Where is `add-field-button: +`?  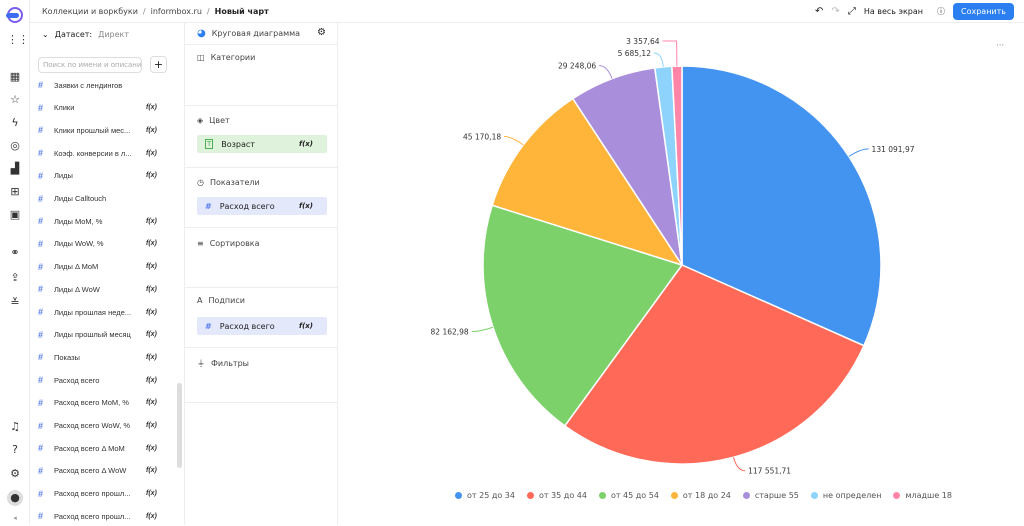
add-field-button: + is located at coordinates (158, 64).